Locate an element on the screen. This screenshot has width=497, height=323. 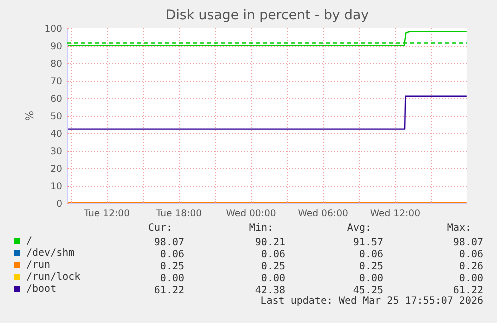
y-tick-label: 70 is located at coordinates (56, 82).